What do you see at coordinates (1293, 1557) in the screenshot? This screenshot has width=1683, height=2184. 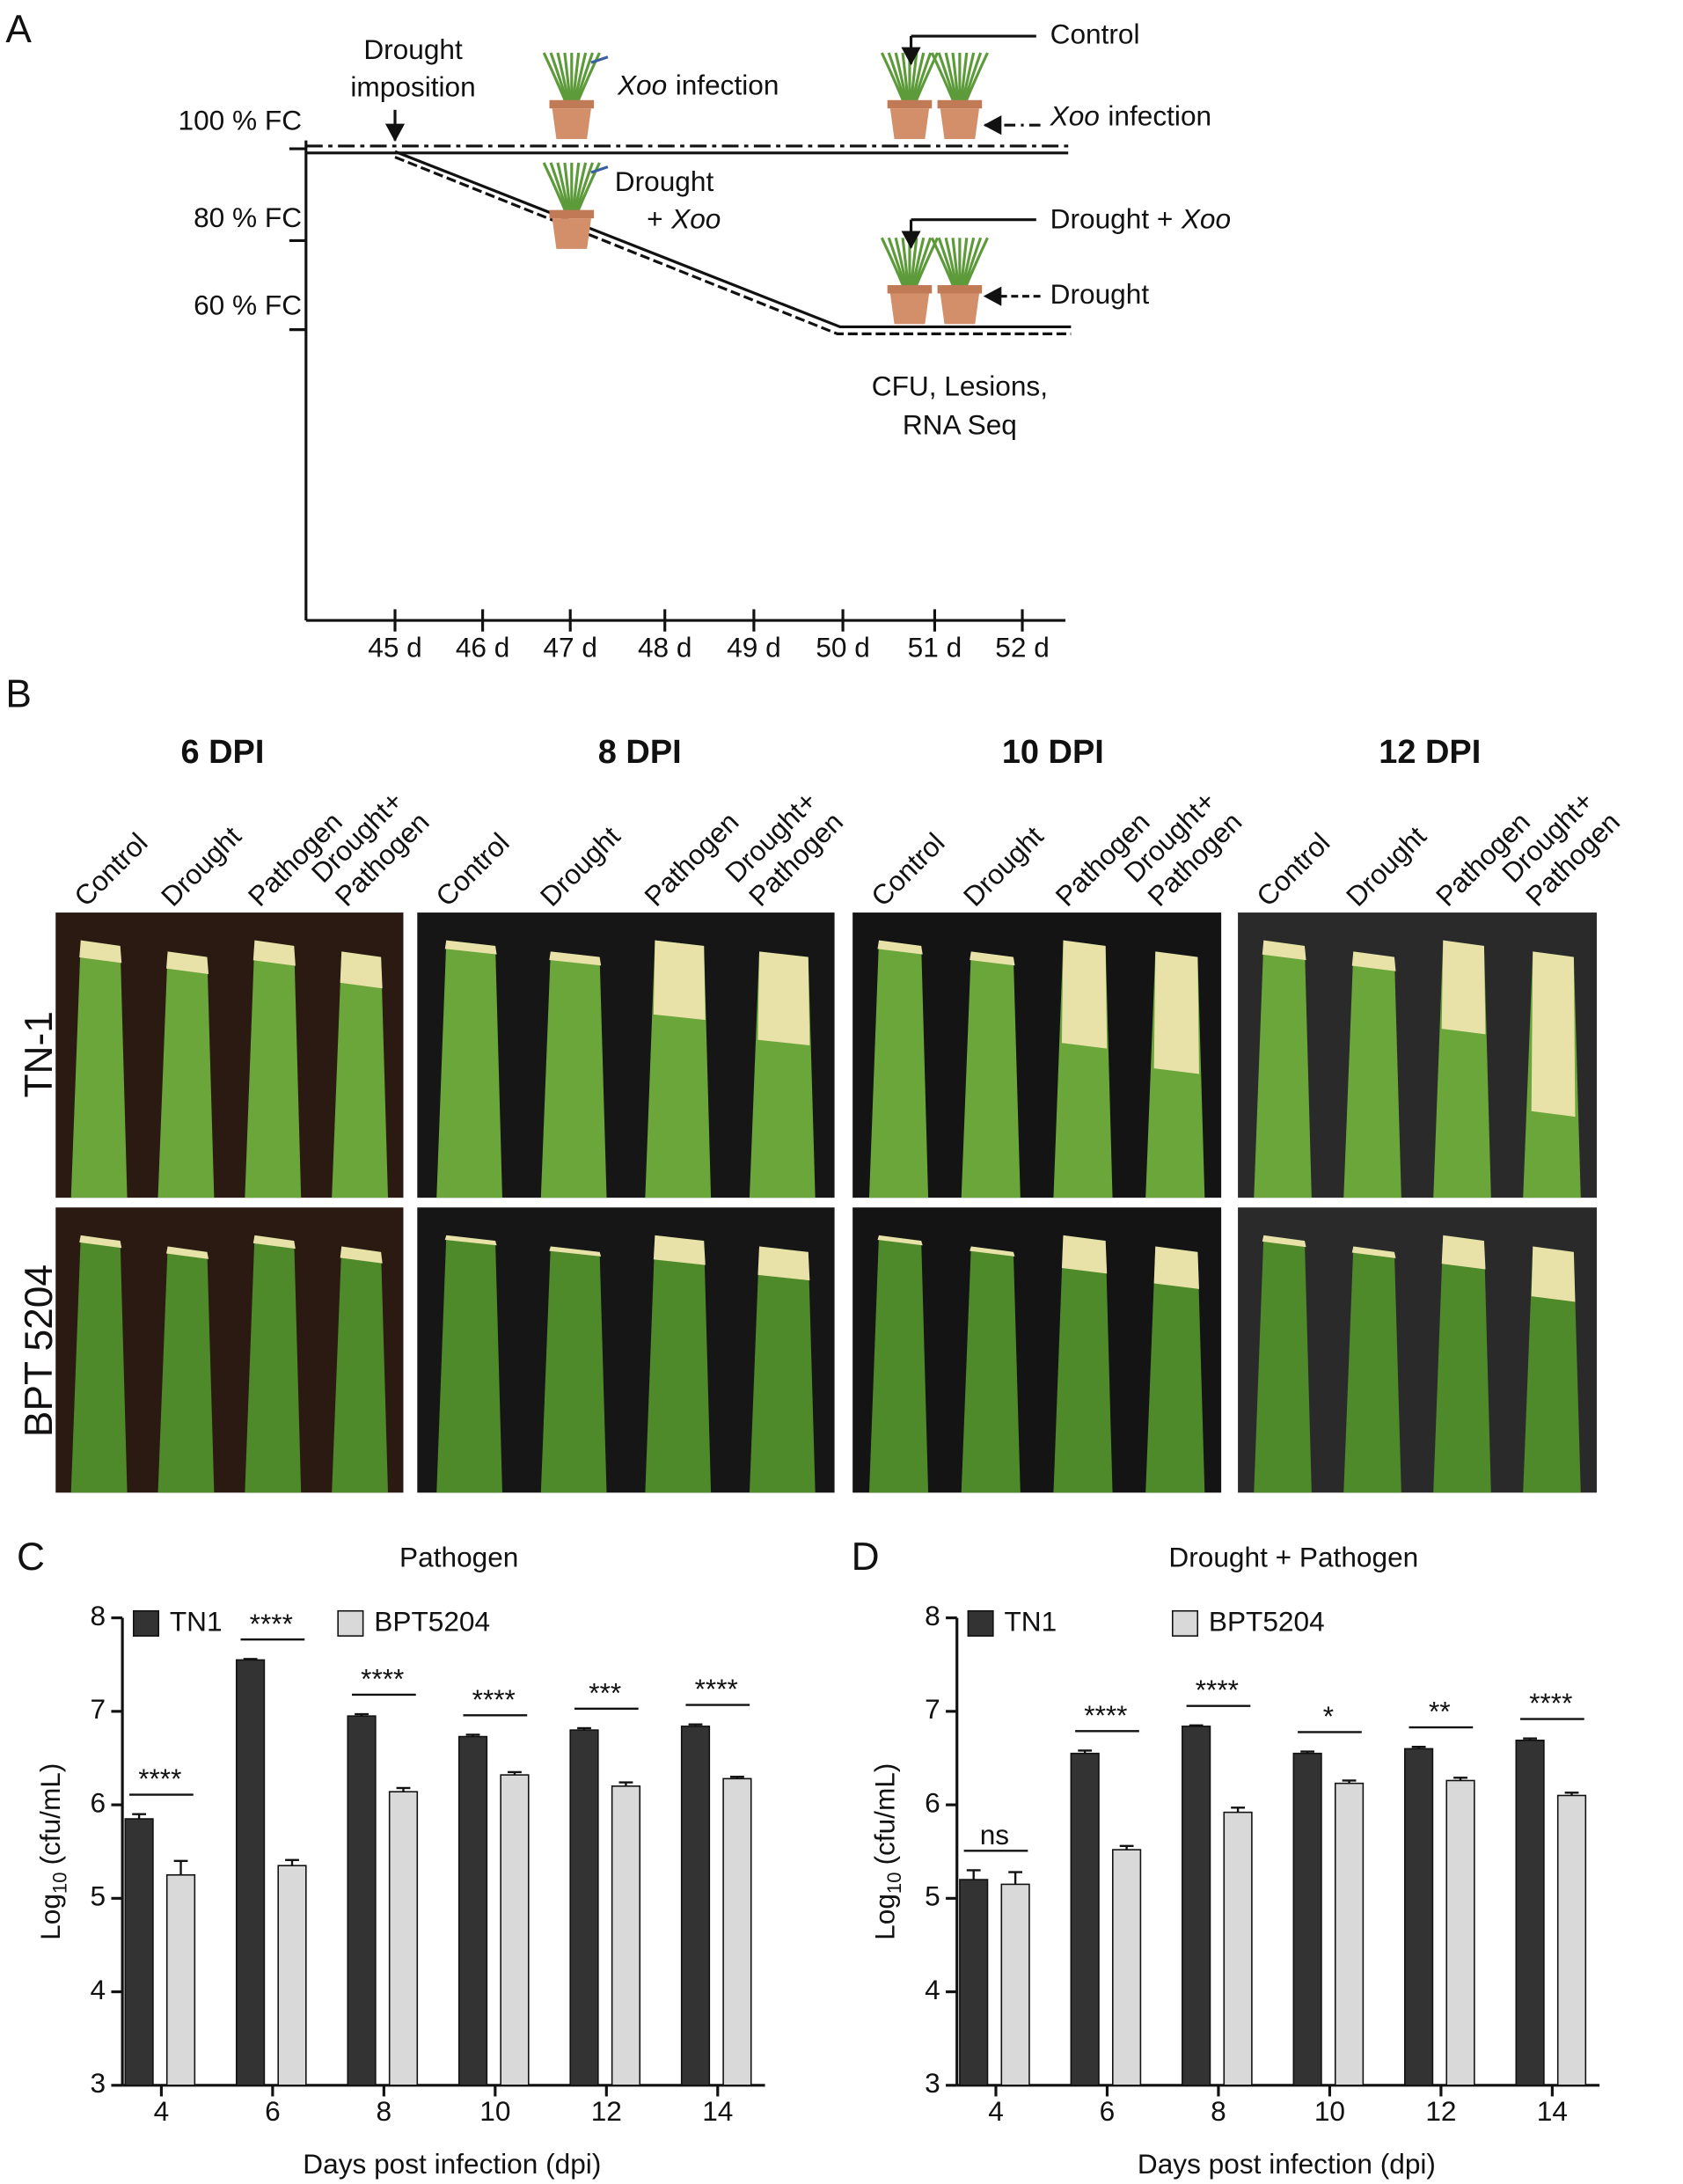 I see `chart-title: Drought + Pathogen` at bounding box center [1293, 1557].